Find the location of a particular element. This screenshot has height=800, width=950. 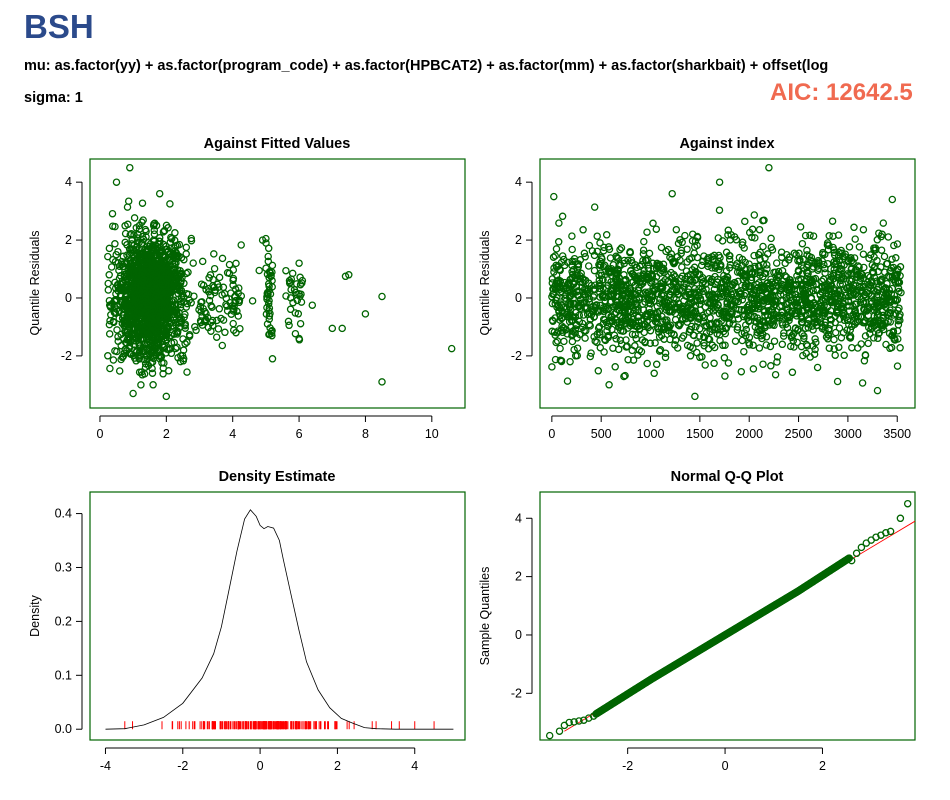

panel-density-title: Density Estimate is located at coordinates (277, 477).